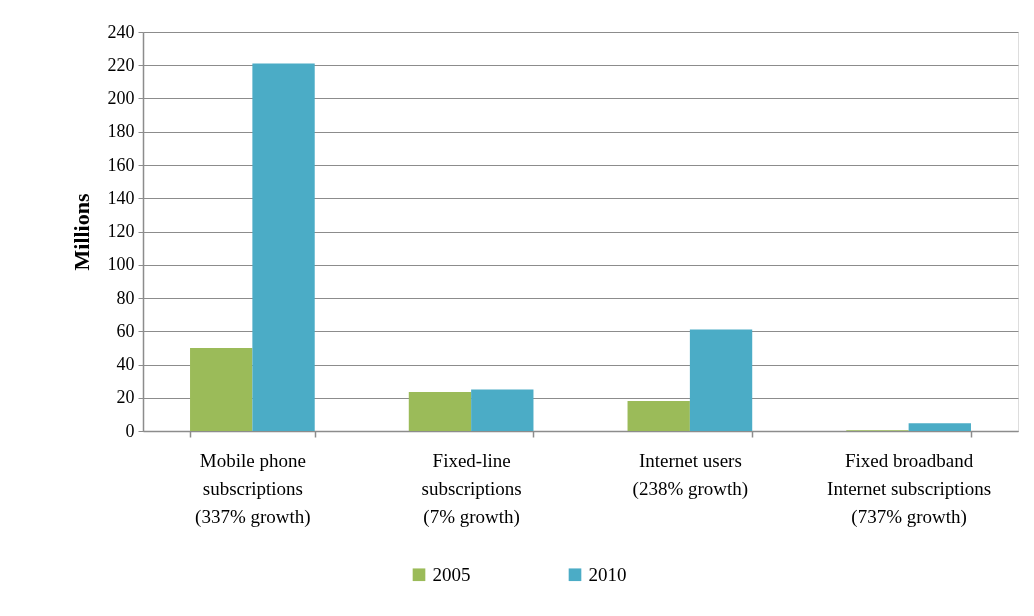 The height and width of the screenshot is (616, 1034). I want to click on y-tick-label: 60, so click(125, 330).